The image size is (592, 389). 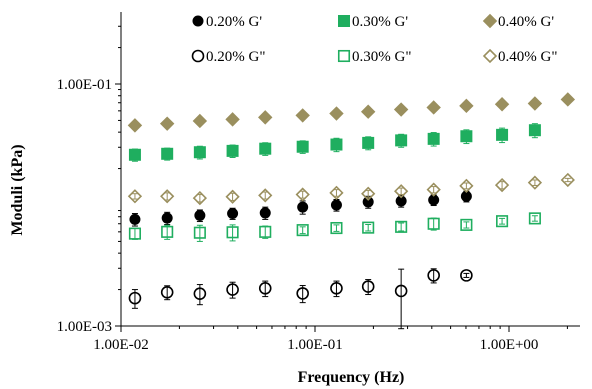 I want to click on x-tick-label: 1.00E-02, so click(x=120, y=345).